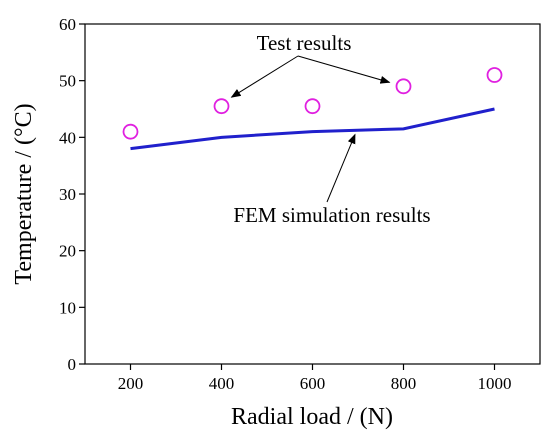 The height and width of the screenshot is (445, 550). Describe the element at coordinates (131, 383) in the screenshot. I see `x-tick-label: 200` at that location.